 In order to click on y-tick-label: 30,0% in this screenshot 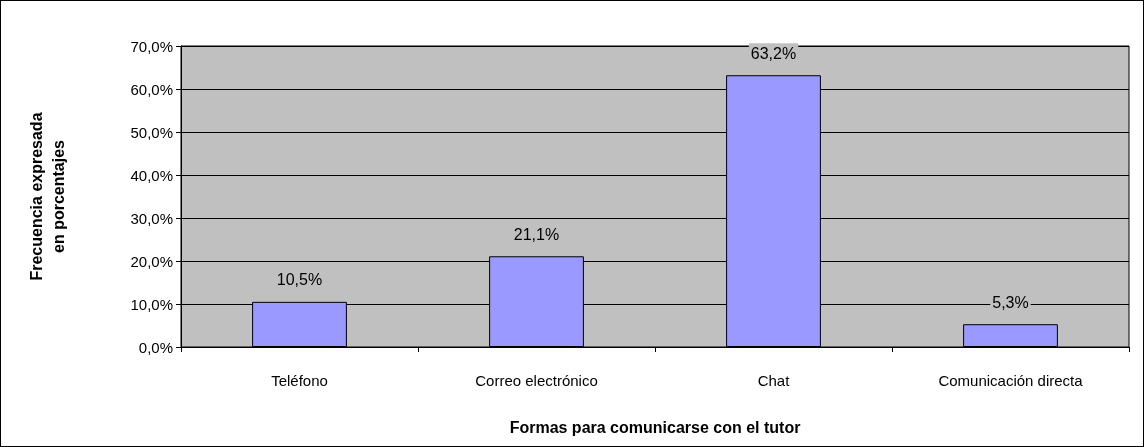, I will do `click(151, 218)`.